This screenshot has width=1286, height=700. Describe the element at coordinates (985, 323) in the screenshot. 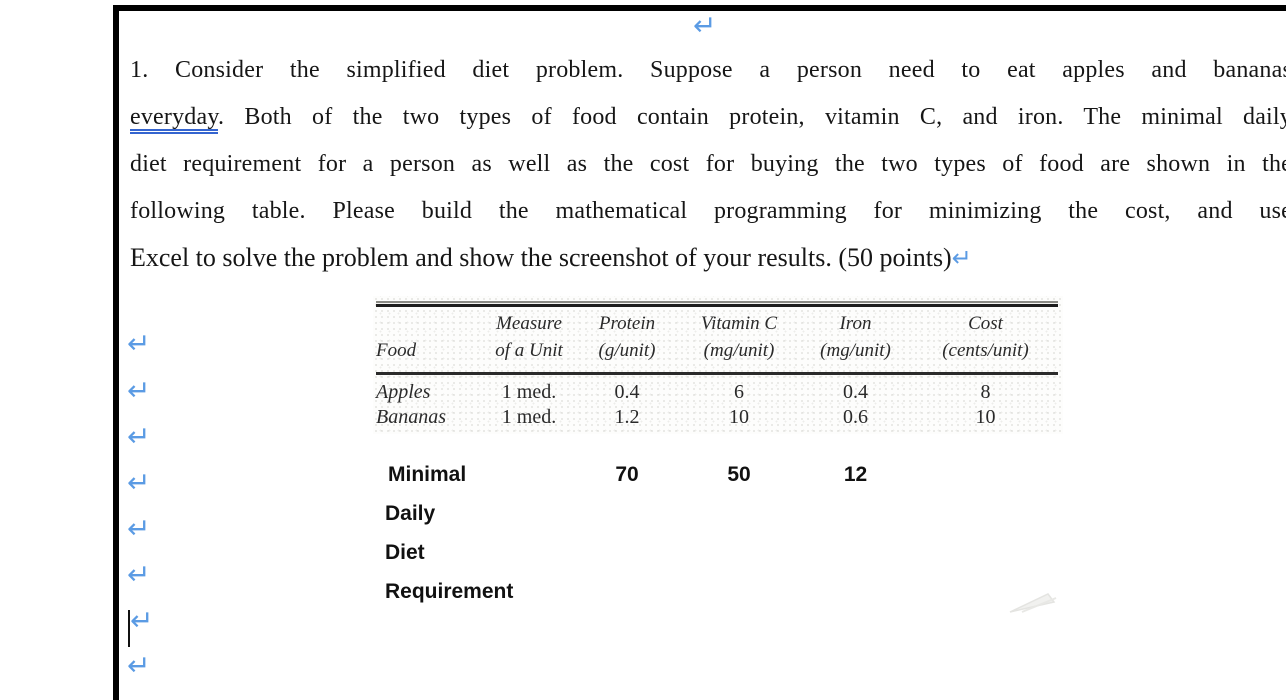

I see `header-cell: Cost` at that location.